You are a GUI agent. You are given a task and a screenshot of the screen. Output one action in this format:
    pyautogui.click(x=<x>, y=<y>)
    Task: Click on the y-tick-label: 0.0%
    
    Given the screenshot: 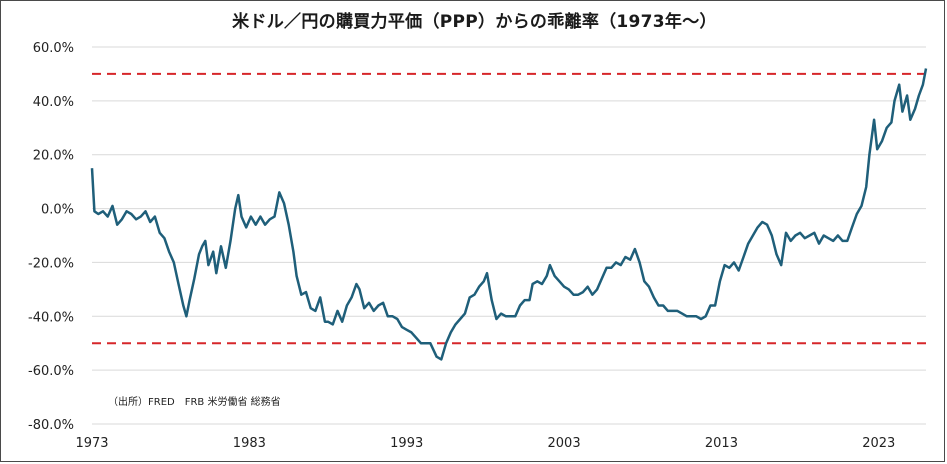 What is the action you would take?
    pyautogui.click(x=57, y=210)
    